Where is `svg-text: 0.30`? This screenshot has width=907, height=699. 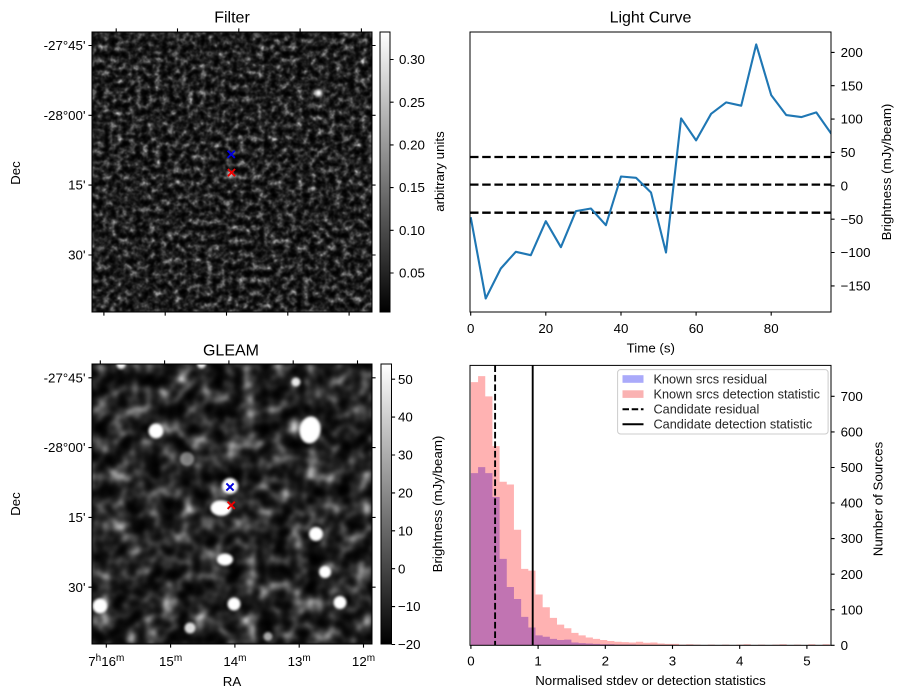 svg-text: 0.30 is located at coordinates (412, 59).